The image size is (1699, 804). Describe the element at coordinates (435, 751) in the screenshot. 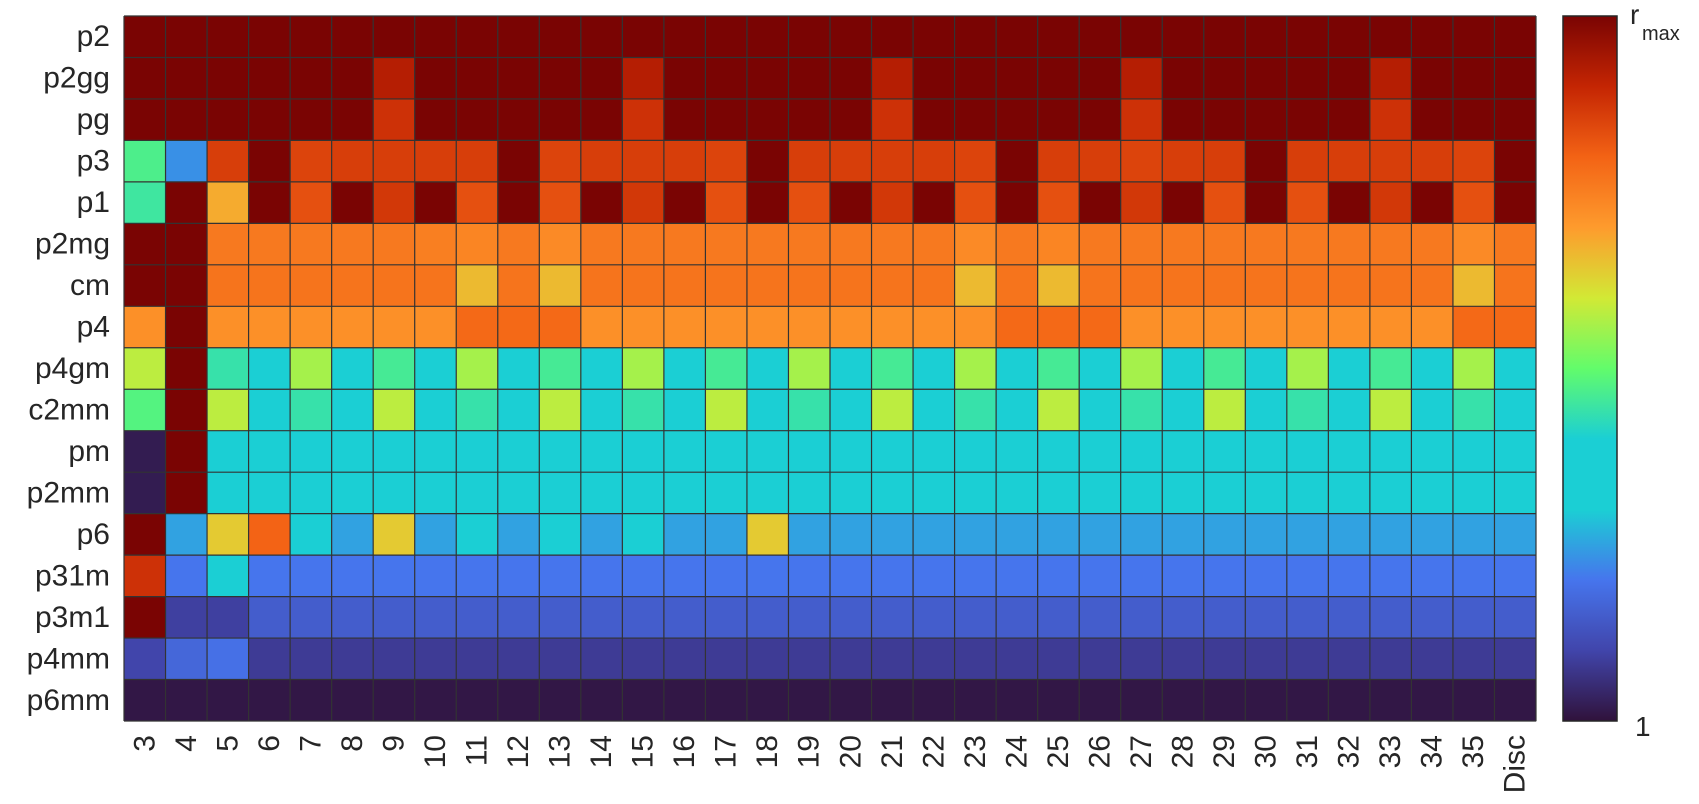

I see `x-tick-label: 10` at that location.